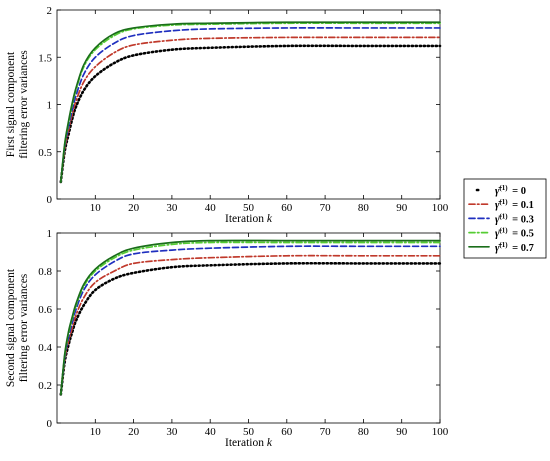  I want to click on legend-label: γ̄(1) = 0.7, so click(514, 247).